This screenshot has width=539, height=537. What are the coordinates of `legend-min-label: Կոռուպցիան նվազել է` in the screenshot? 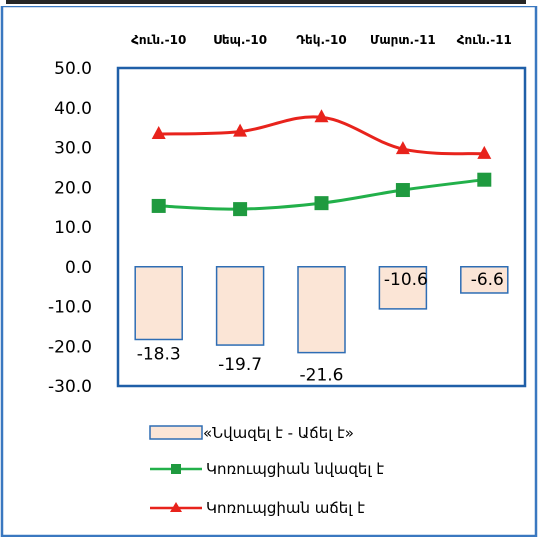 It's located at (295, 469).